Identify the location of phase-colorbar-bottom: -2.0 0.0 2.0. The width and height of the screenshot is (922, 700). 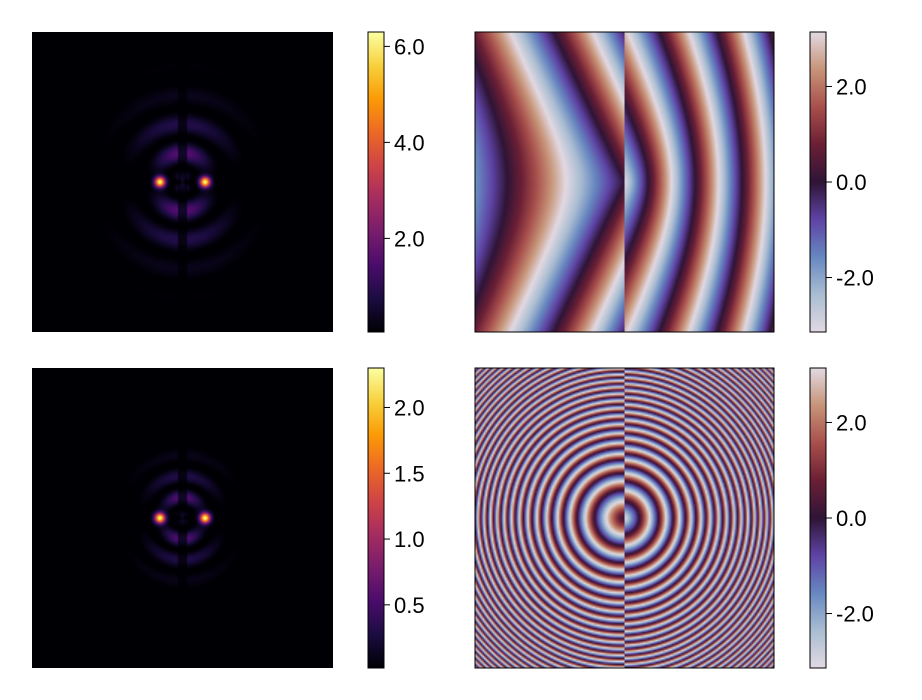
(841, 518).